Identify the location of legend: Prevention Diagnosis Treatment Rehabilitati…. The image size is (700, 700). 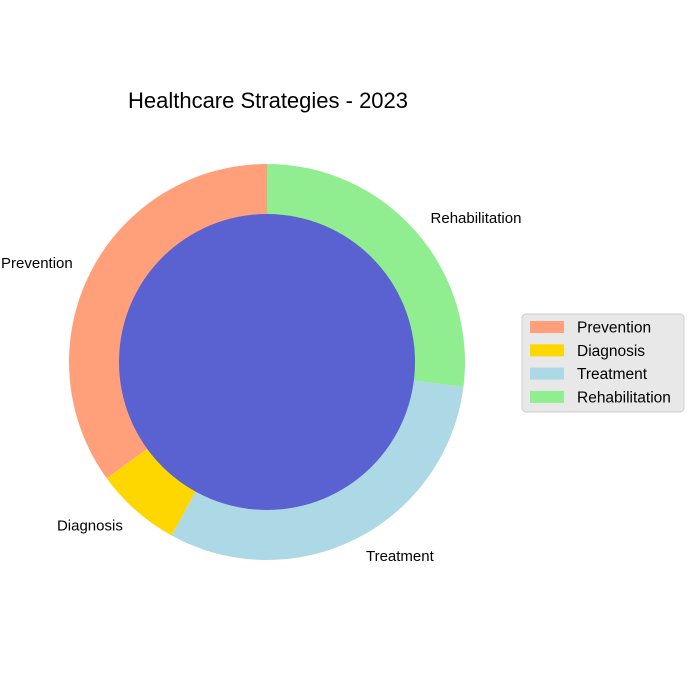
(603, 363).